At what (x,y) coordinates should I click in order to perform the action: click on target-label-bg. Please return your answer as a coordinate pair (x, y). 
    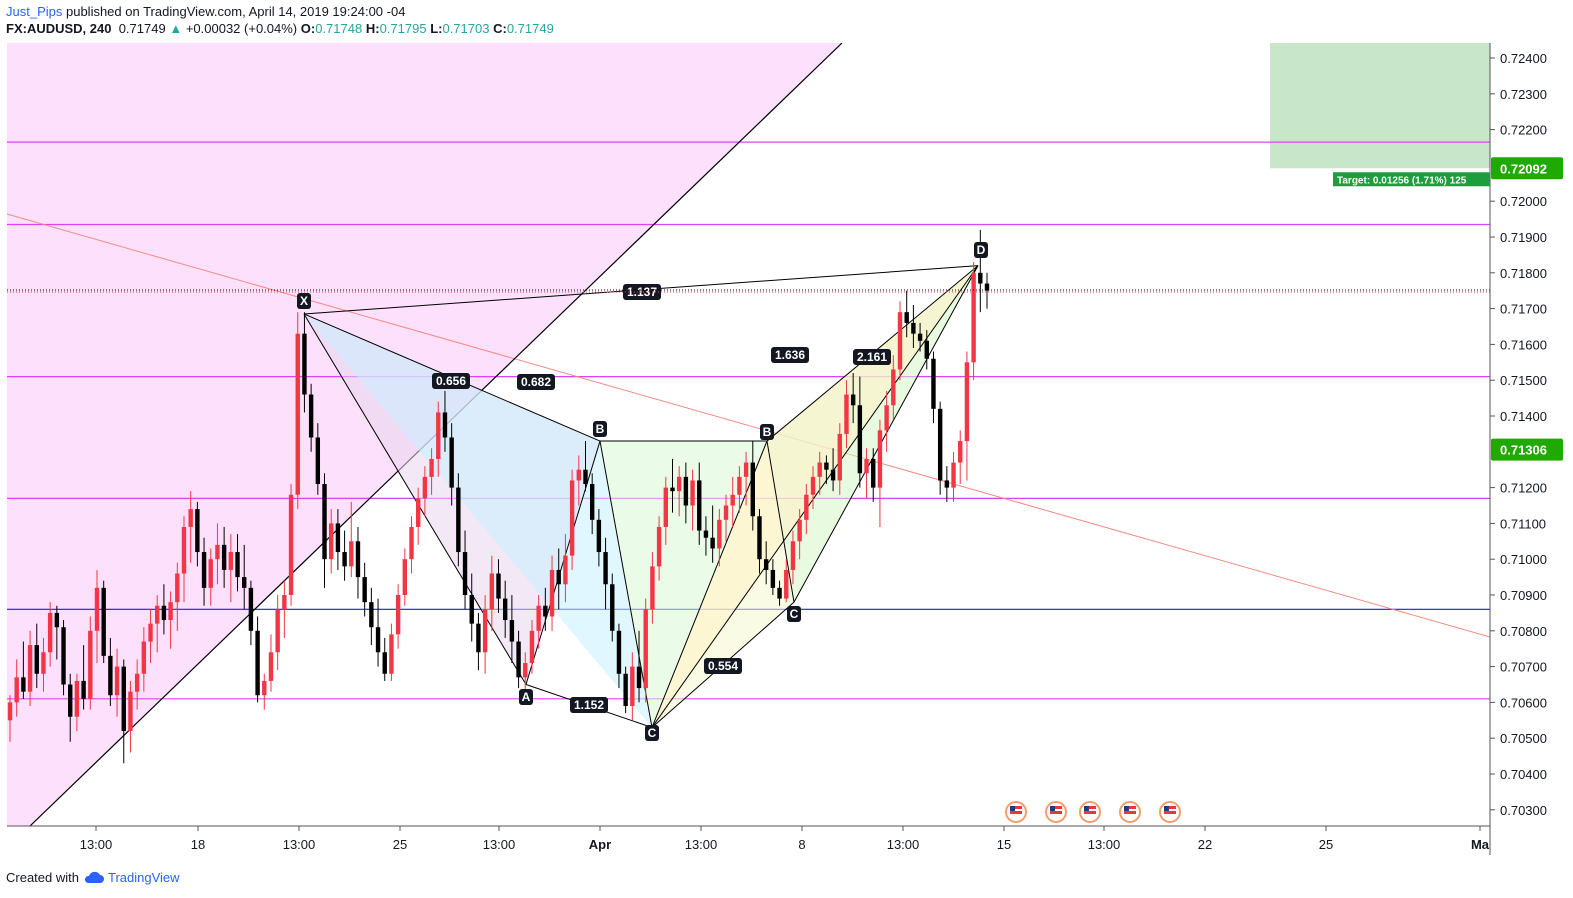
    Looking at the image, I should click on (1411, 179).